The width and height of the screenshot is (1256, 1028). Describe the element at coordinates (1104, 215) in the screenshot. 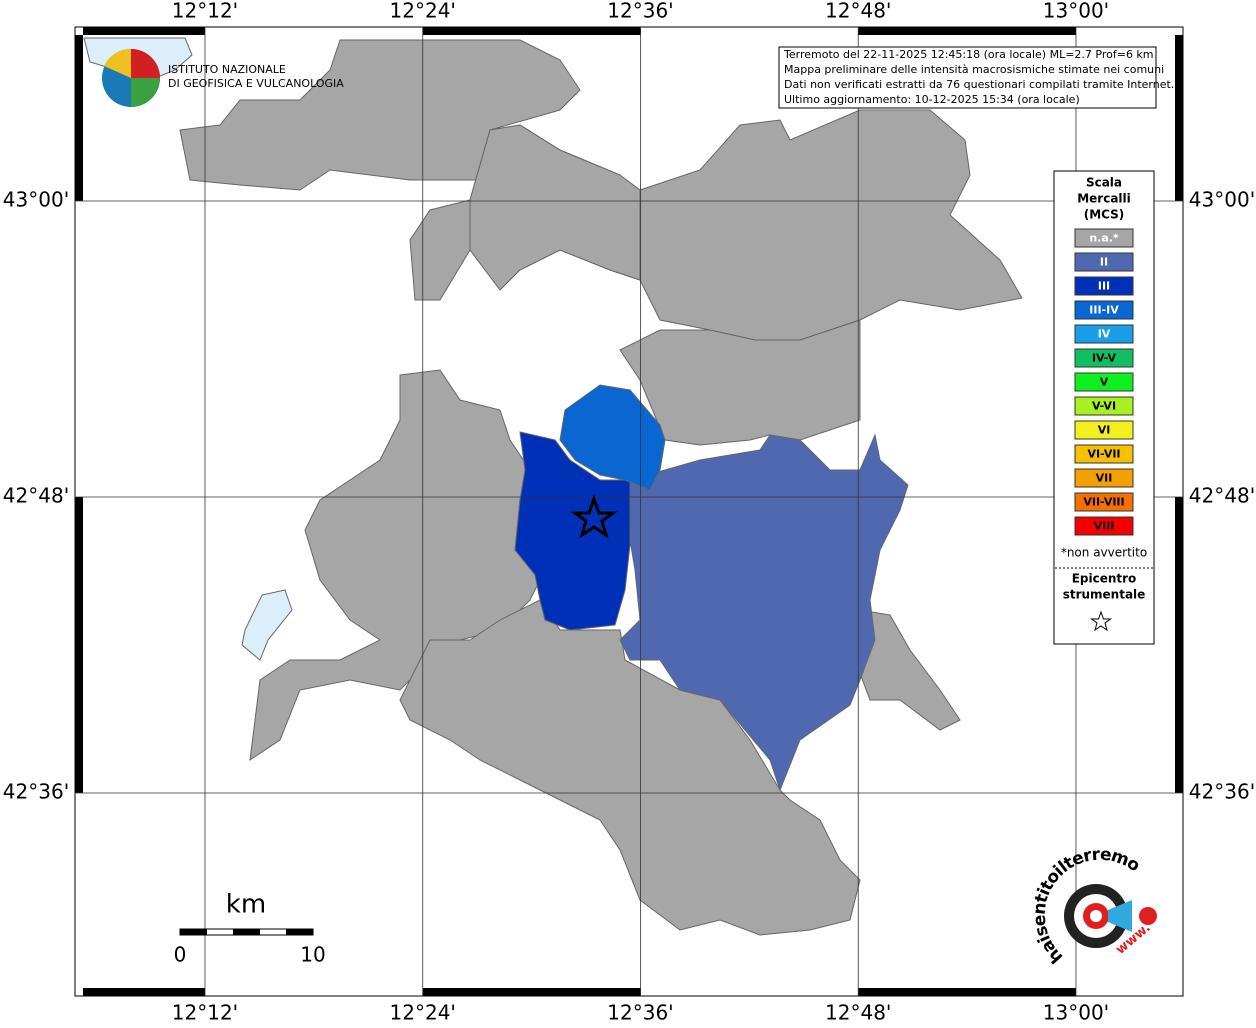

I see `legend-title: (MCS)` at that location.